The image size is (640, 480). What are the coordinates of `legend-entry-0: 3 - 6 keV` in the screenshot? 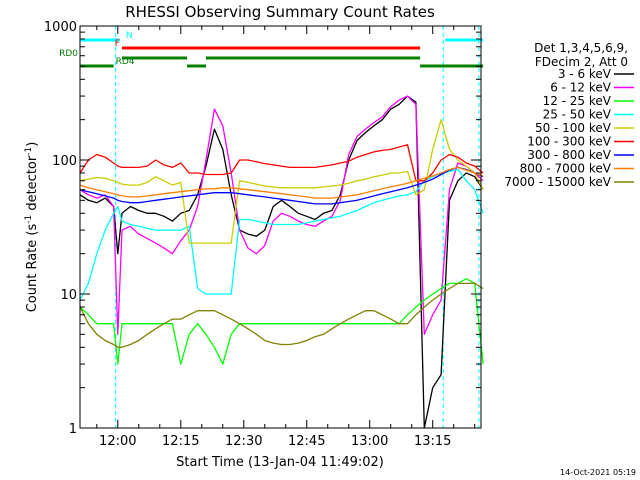 It's located at (585, 74).